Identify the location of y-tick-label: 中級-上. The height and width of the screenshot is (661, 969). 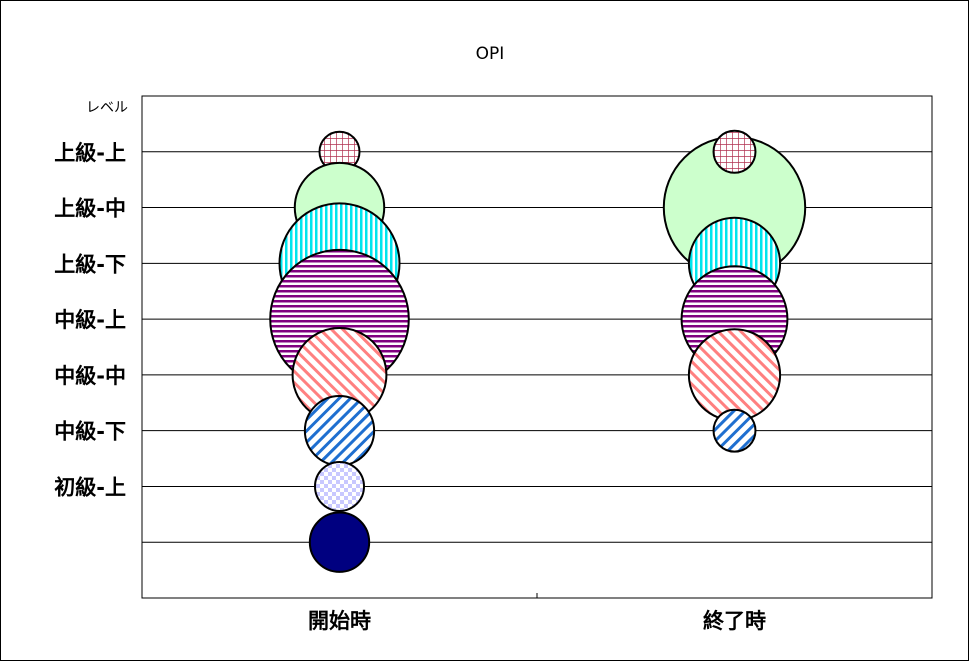
(90, 320).